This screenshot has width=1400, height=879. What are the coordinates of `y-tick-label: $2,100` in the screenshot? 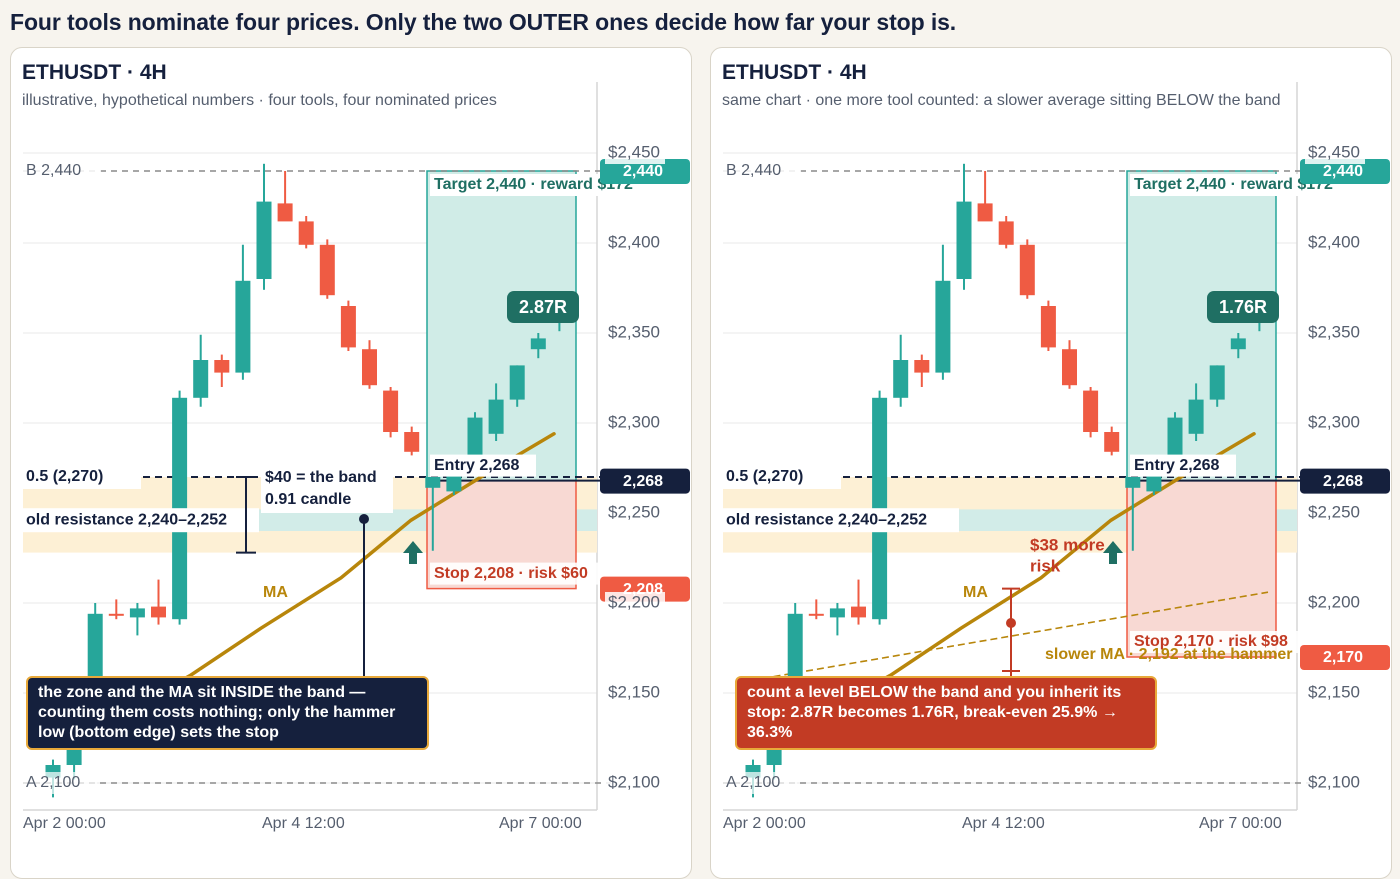 It's located at (1334, 781).